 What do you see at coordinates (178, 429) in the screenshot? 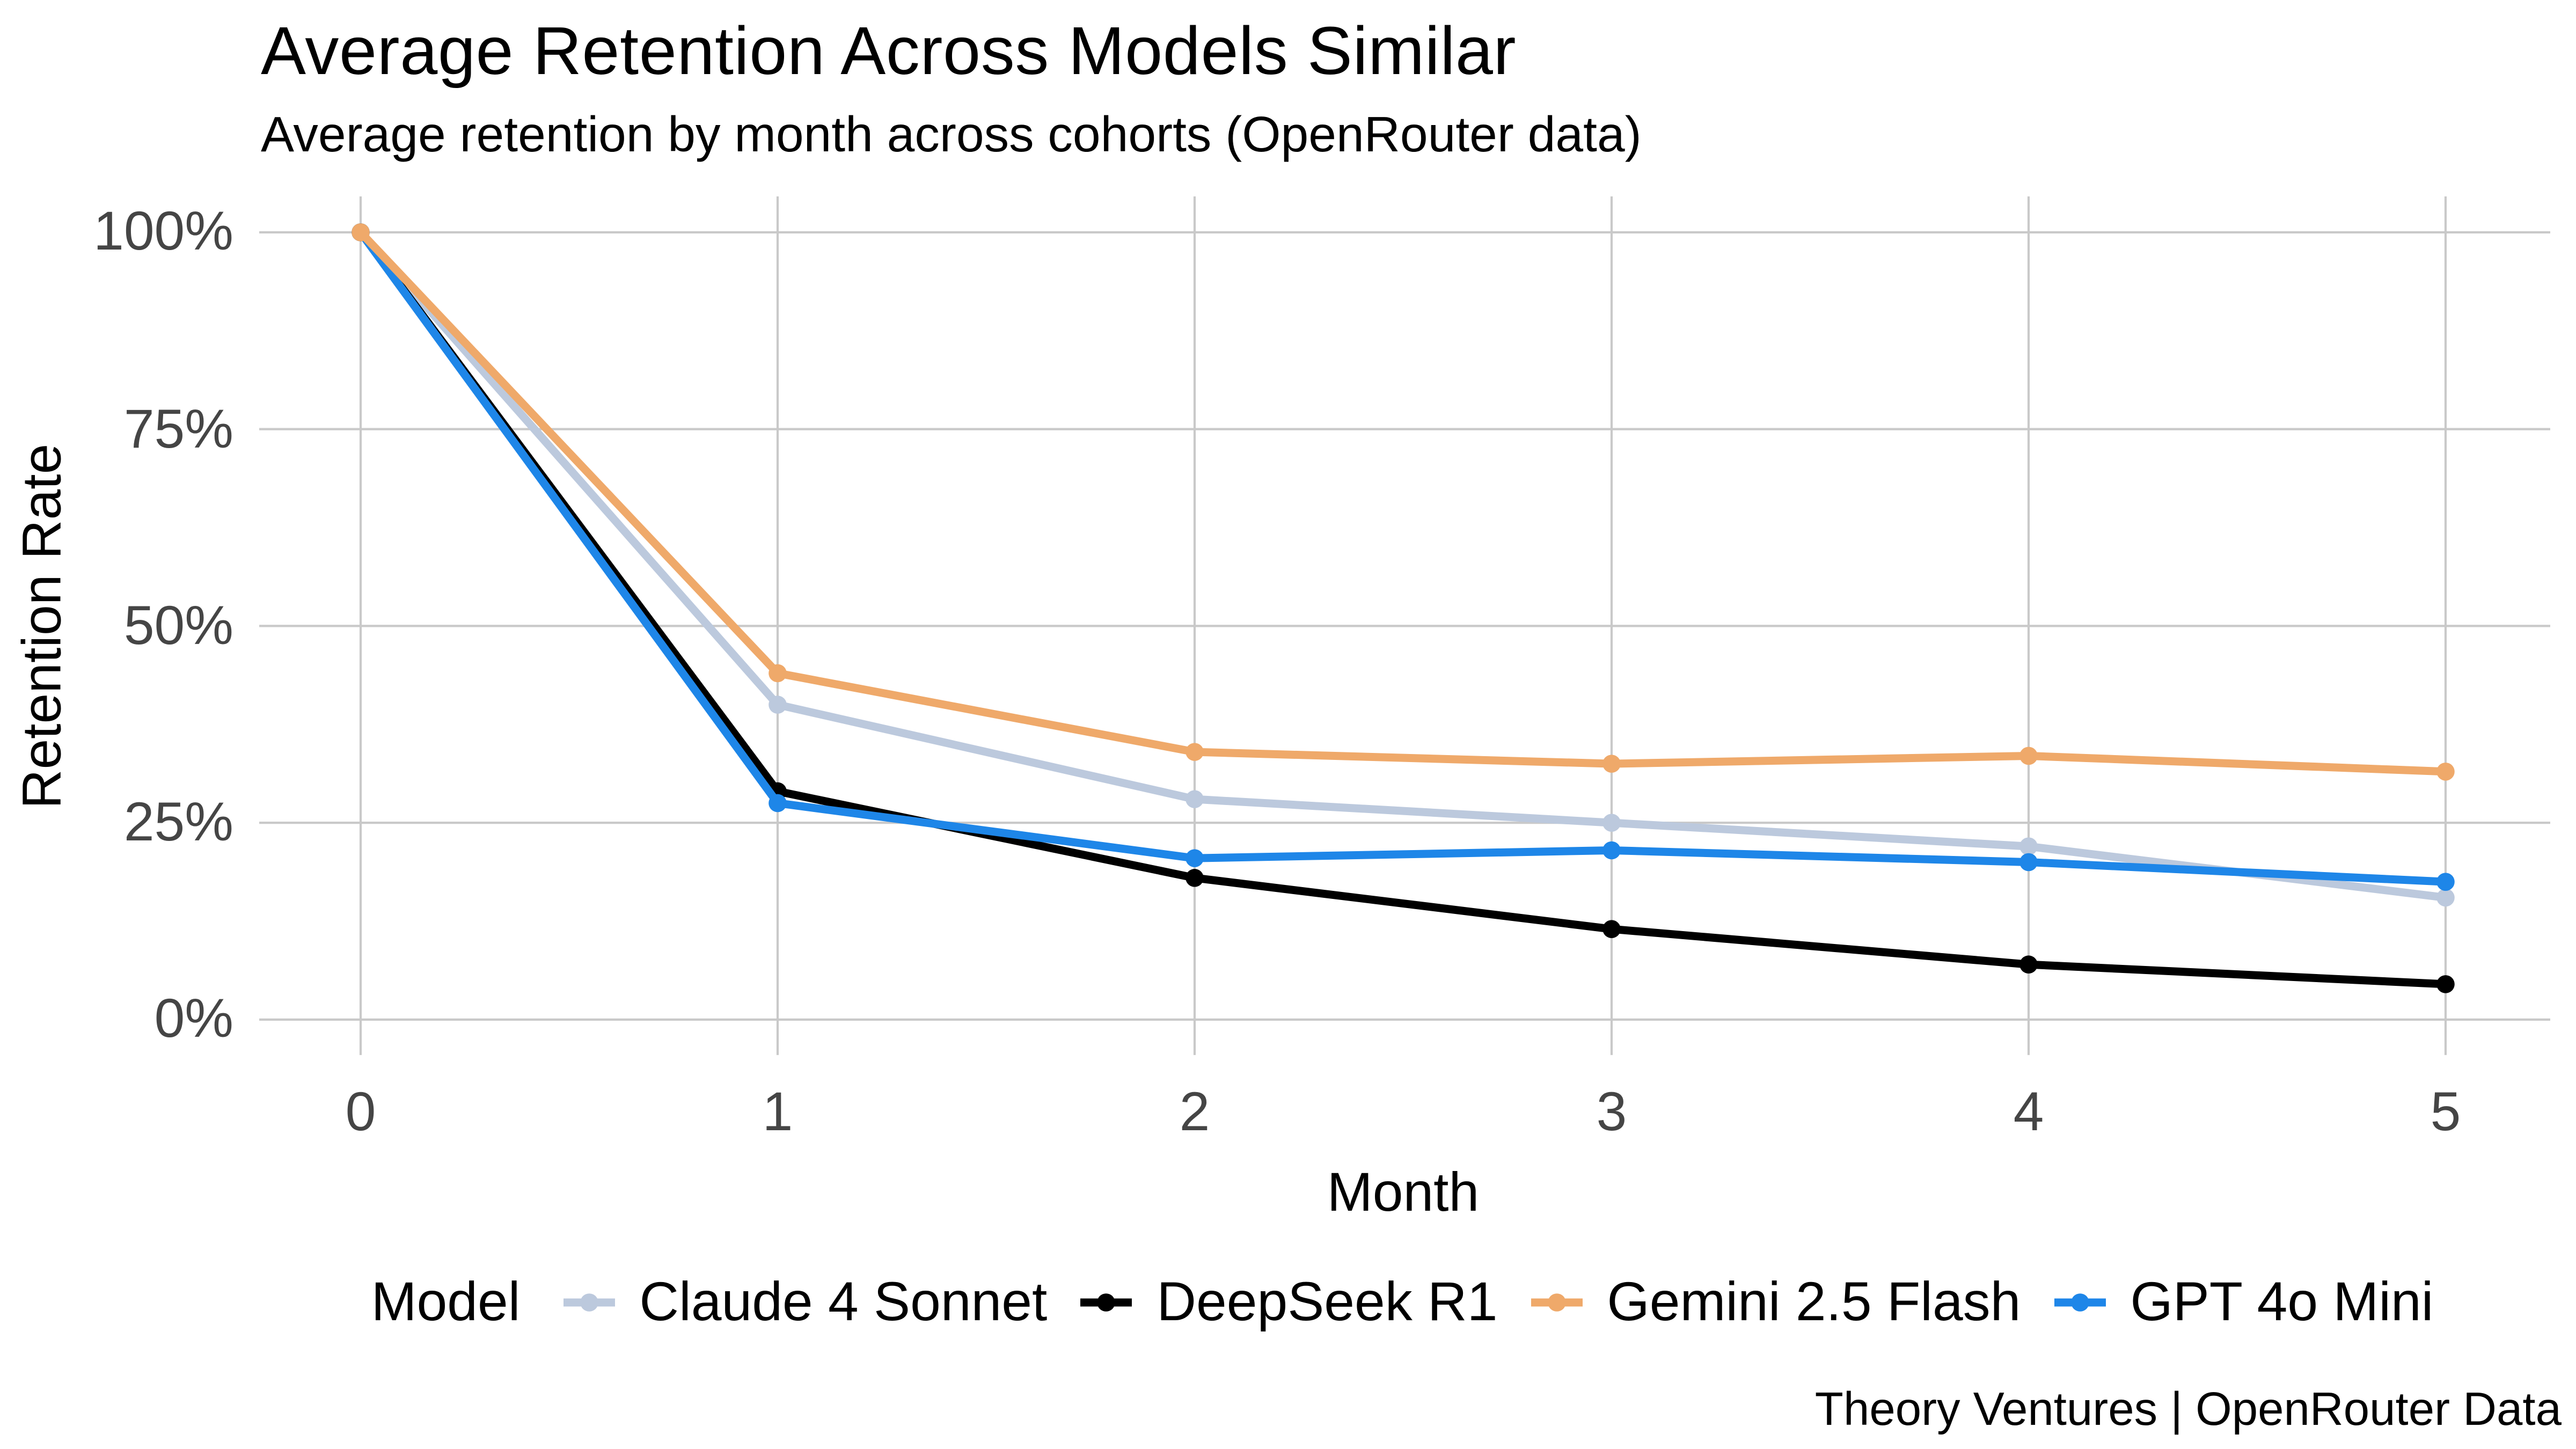
I see `y-tick-label: 75%` at bounding box center [178, 429].